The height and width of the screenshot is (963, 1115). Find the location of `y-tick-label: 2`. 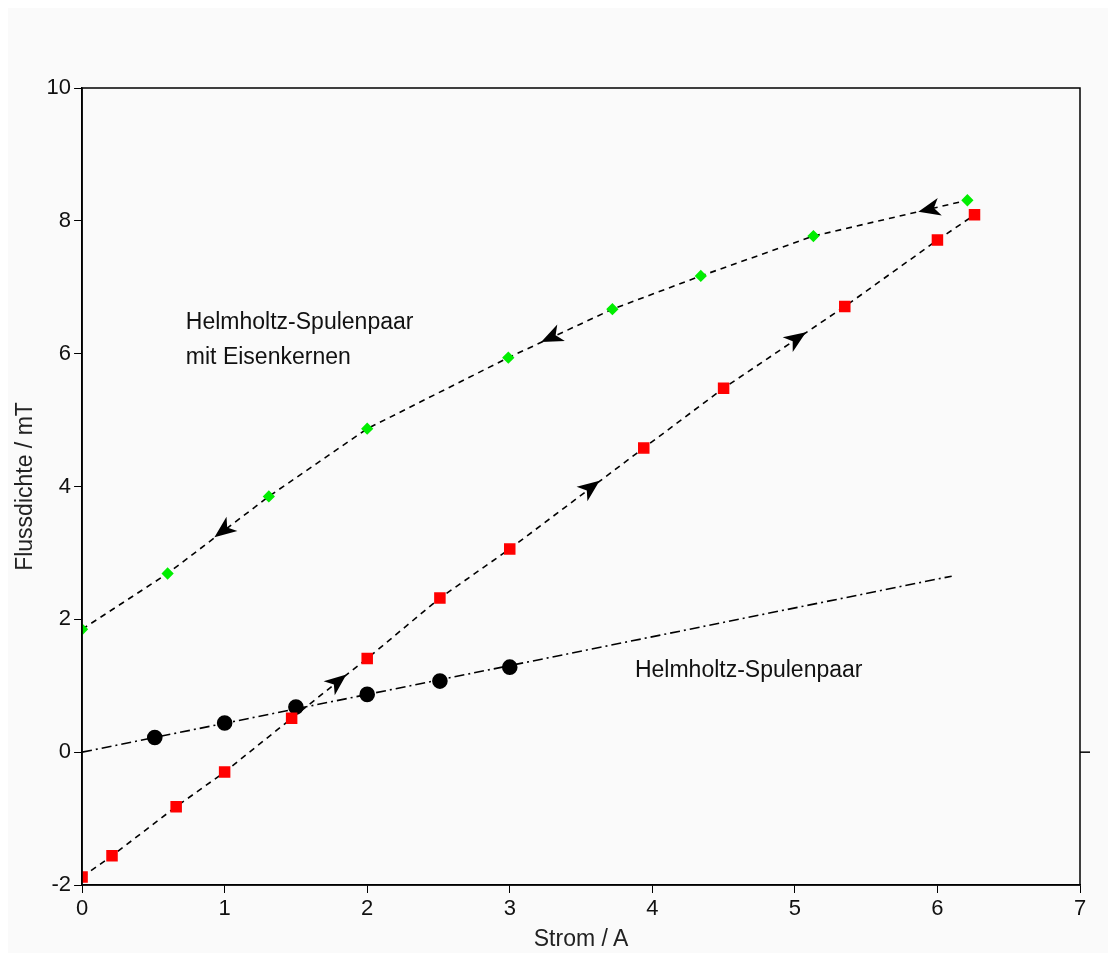

y-tick-label: 2 is located at coordinates (65, 618).